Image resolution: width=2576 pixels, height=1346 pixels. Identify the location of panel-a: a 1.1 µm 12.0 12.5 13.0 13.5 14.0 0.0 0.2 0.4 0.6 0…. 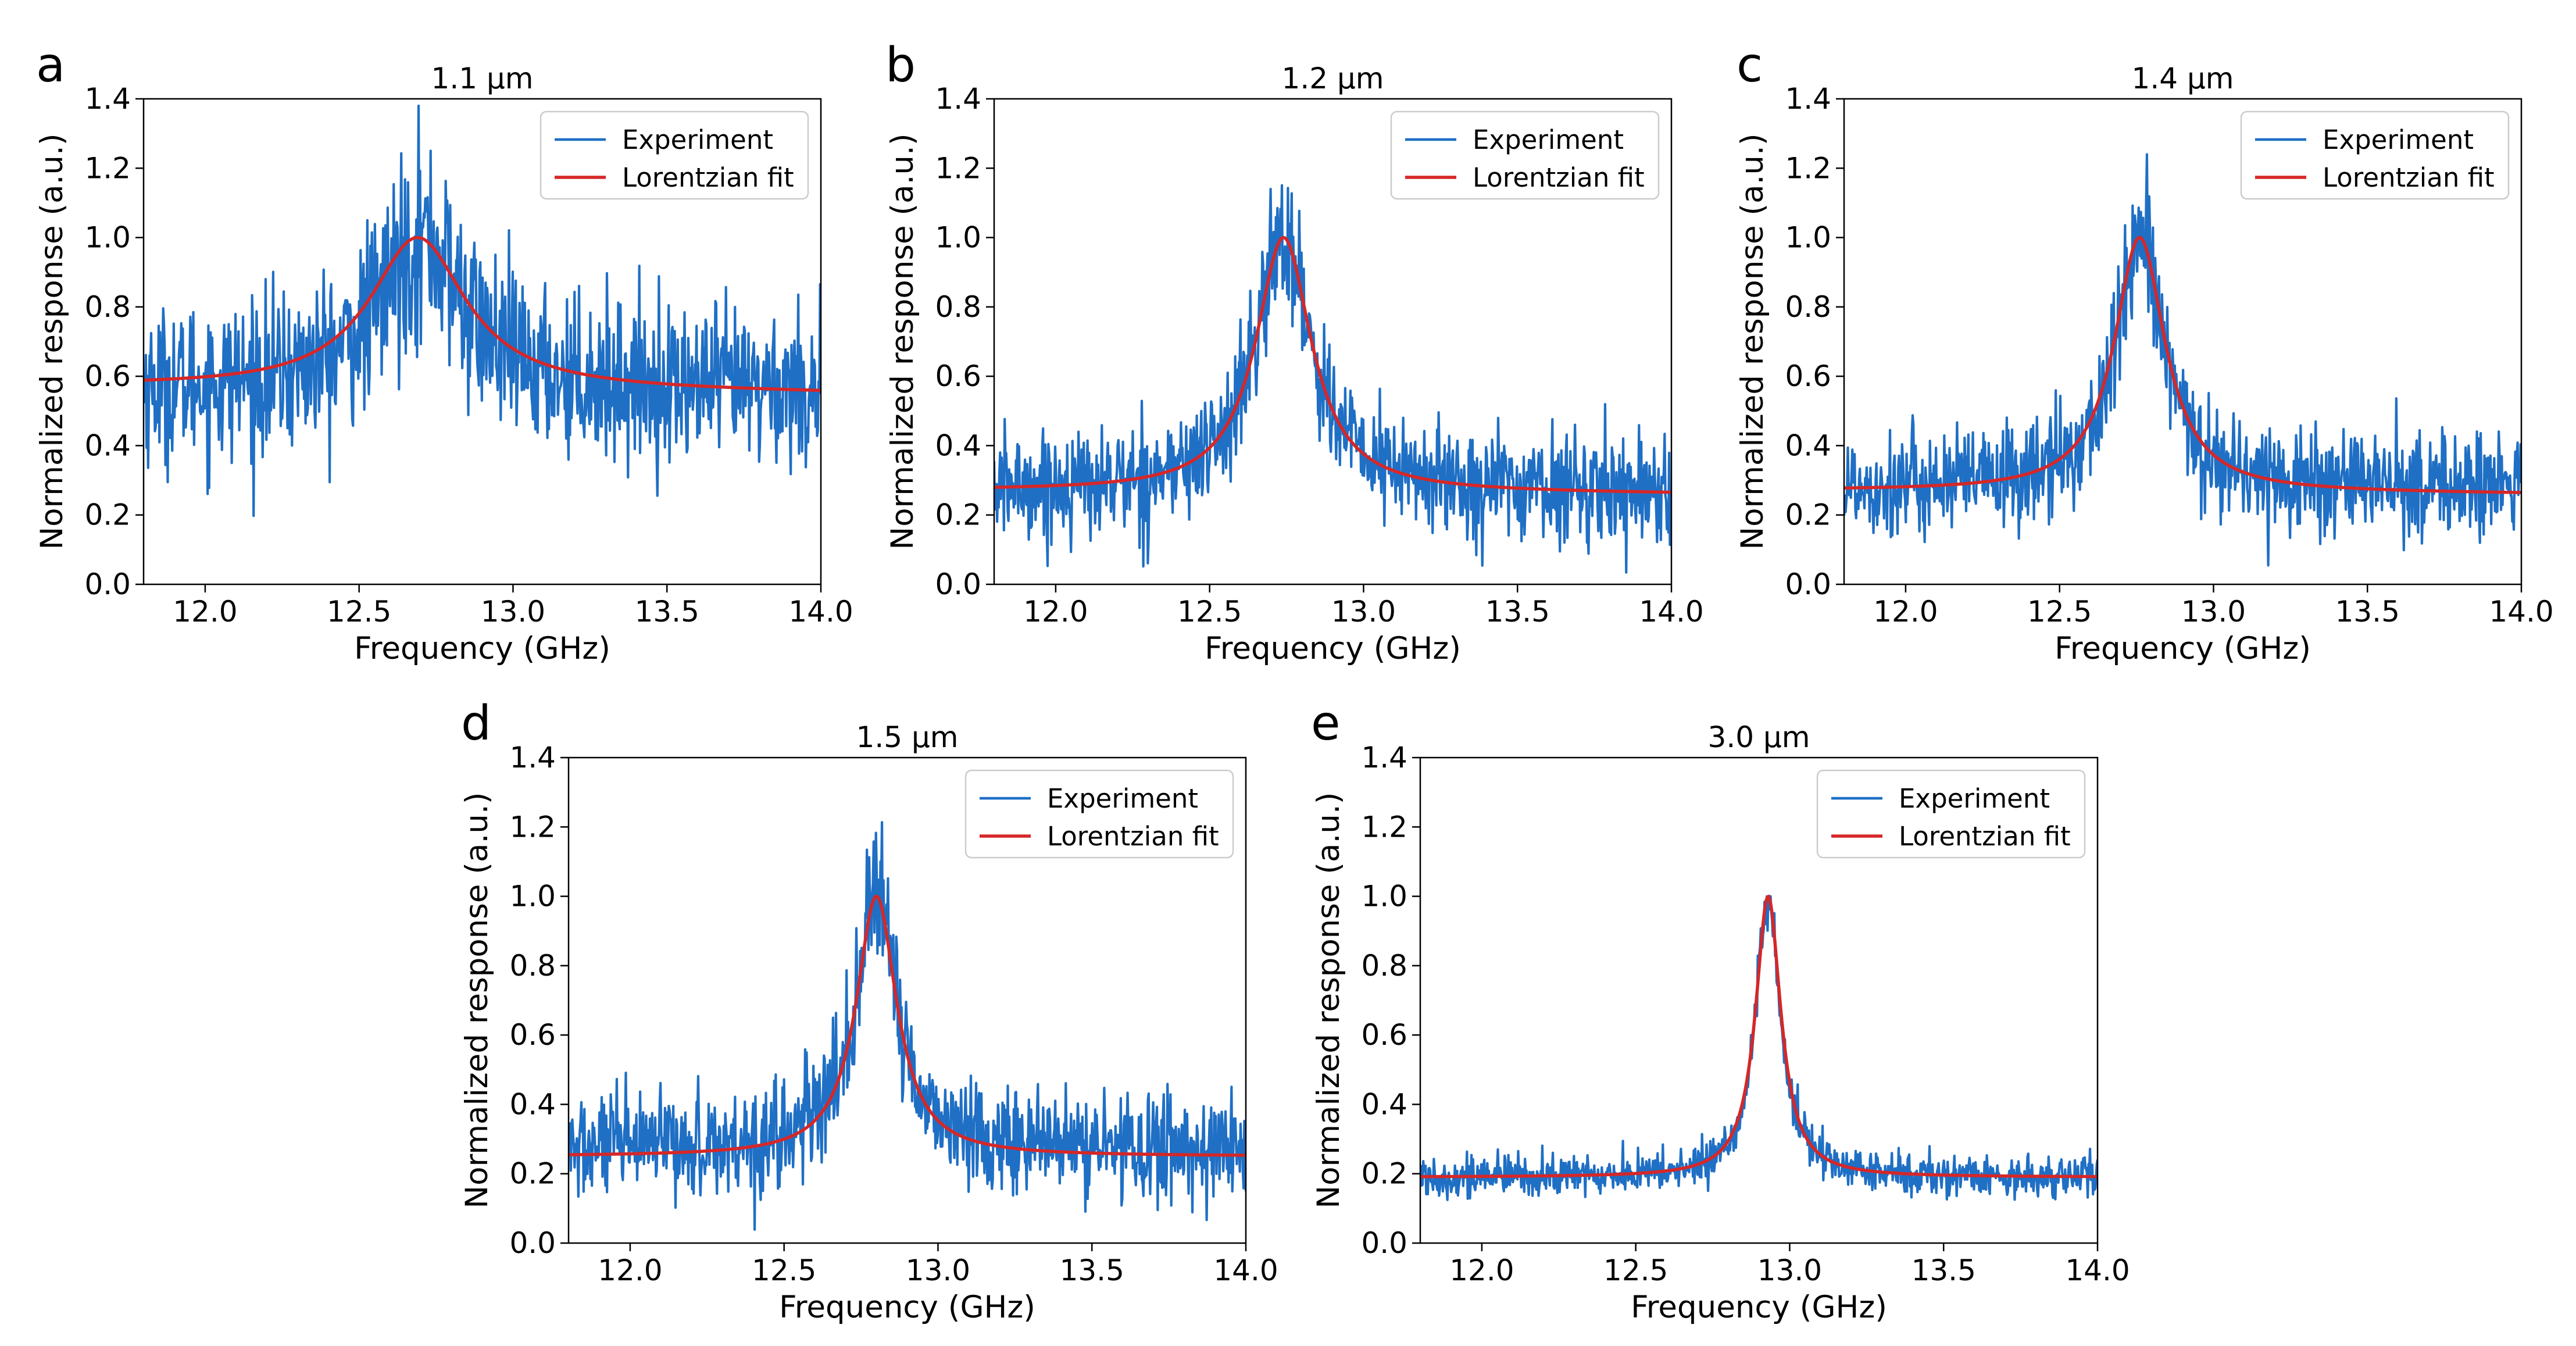
(443, 352).